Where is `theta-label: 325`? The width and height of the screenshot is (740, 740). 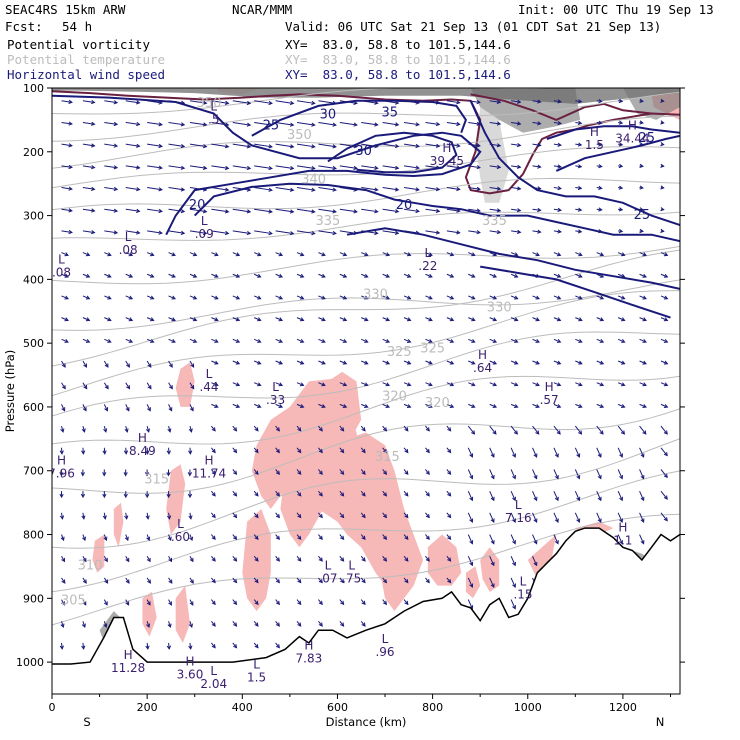 theta-label: 325 is located at coordinates (432, 349).